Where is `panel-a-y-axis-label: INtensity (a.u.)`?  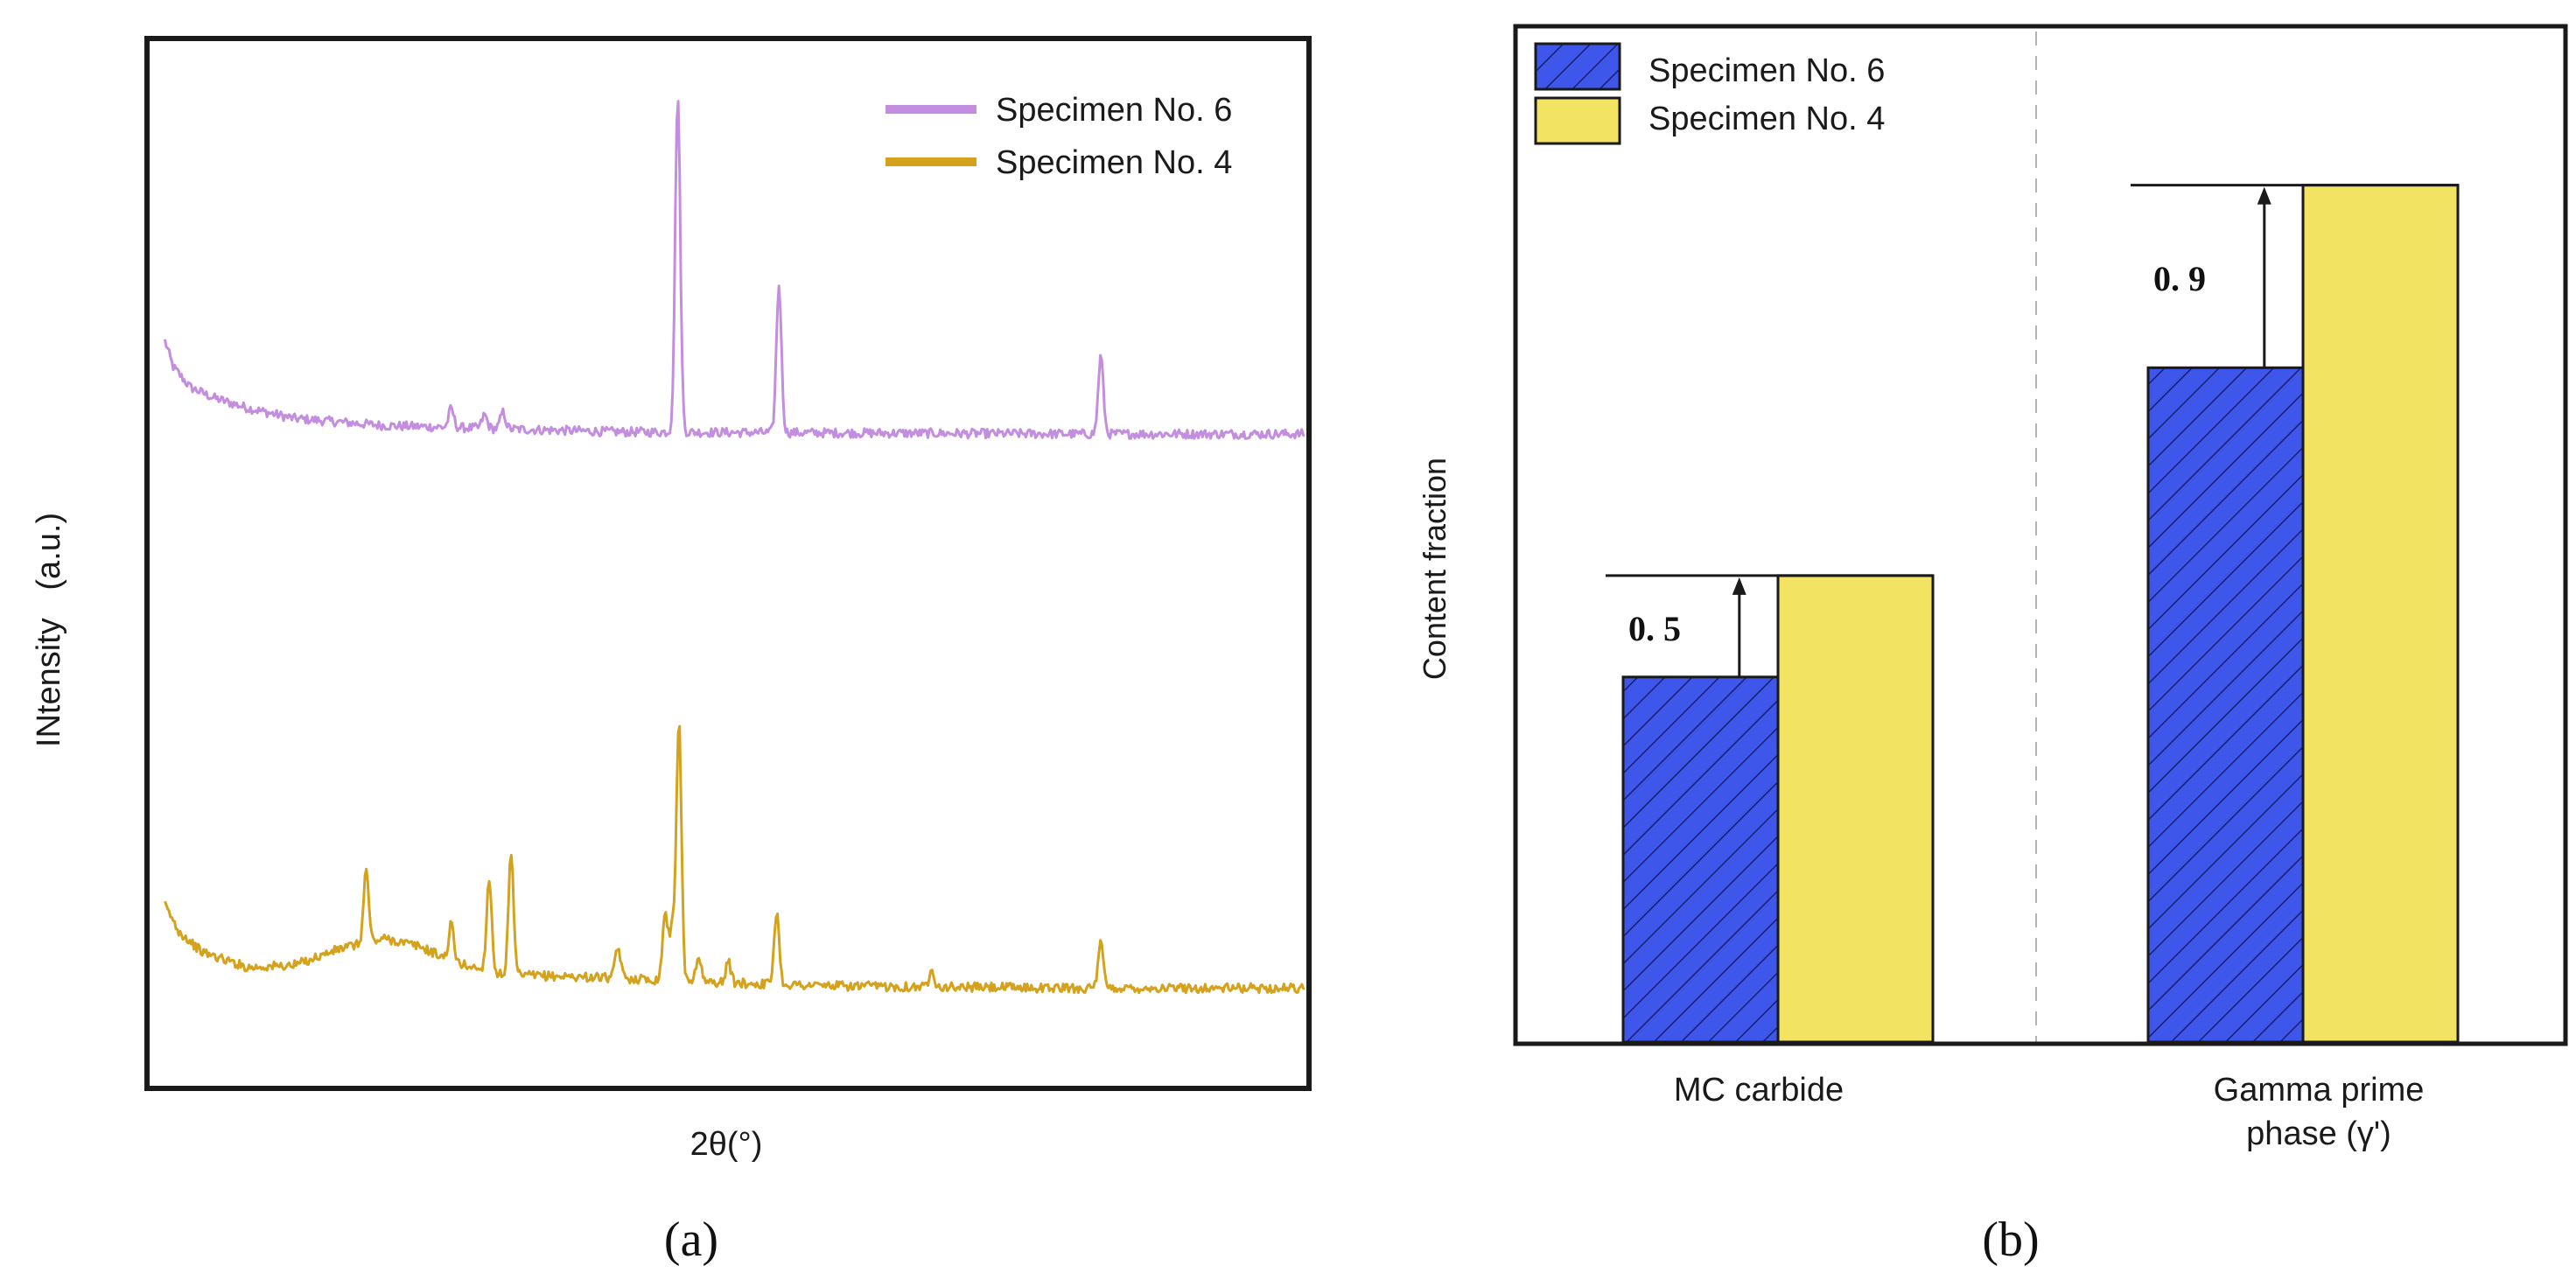 panel-a-y-axis-label: INtensity (a.u.) is located at coordinates (49, 630).